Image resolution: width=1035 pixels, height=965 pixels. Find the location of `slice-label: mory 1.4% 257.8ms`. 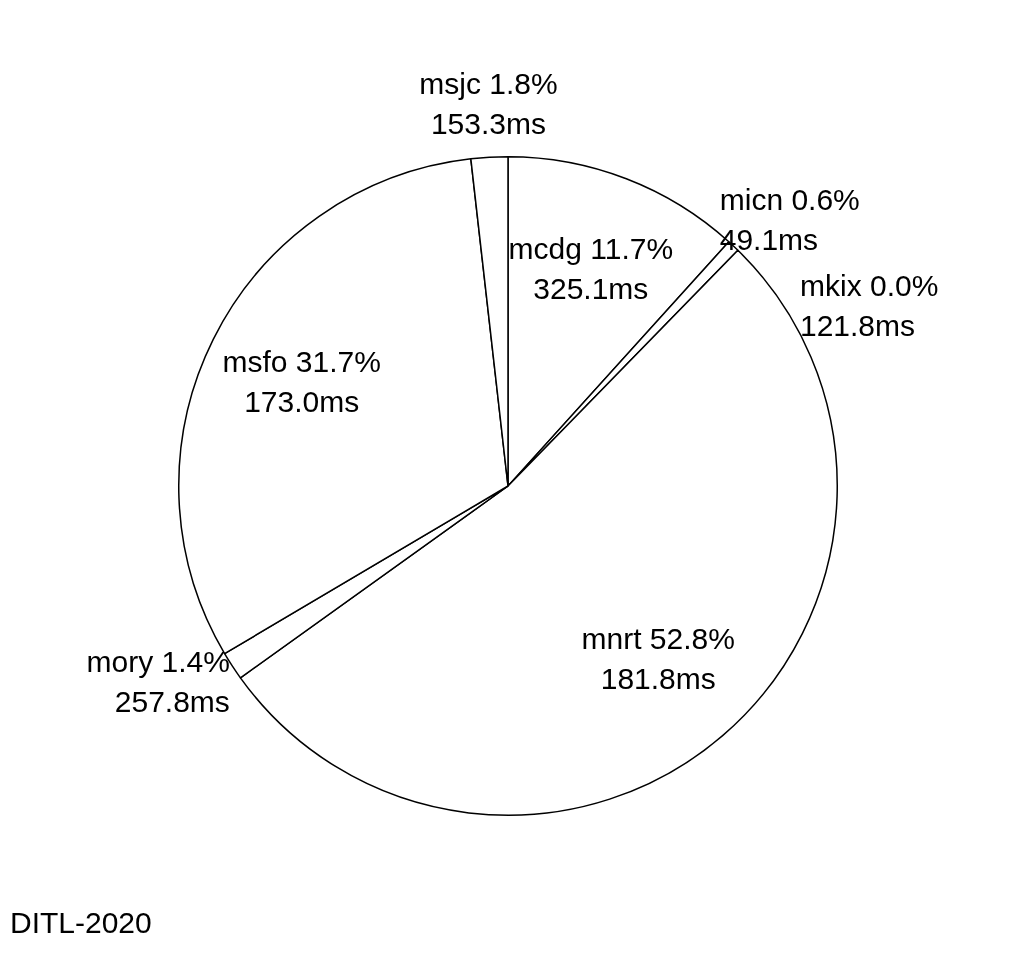

slice-label: mory 1.4% 257.8ms is located at coordinates (158, 682).